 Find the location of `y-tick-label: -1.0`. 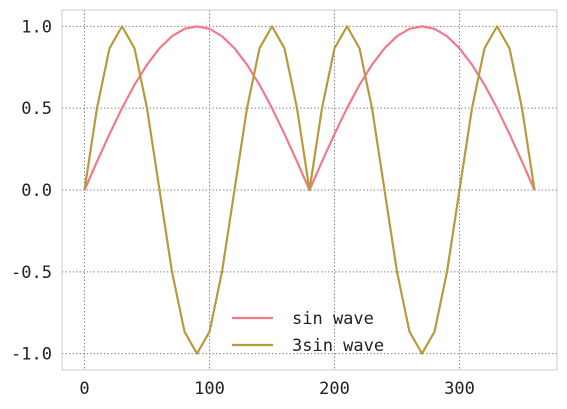

y-tick-label: -1.0 is located at coordinates (31, 355).